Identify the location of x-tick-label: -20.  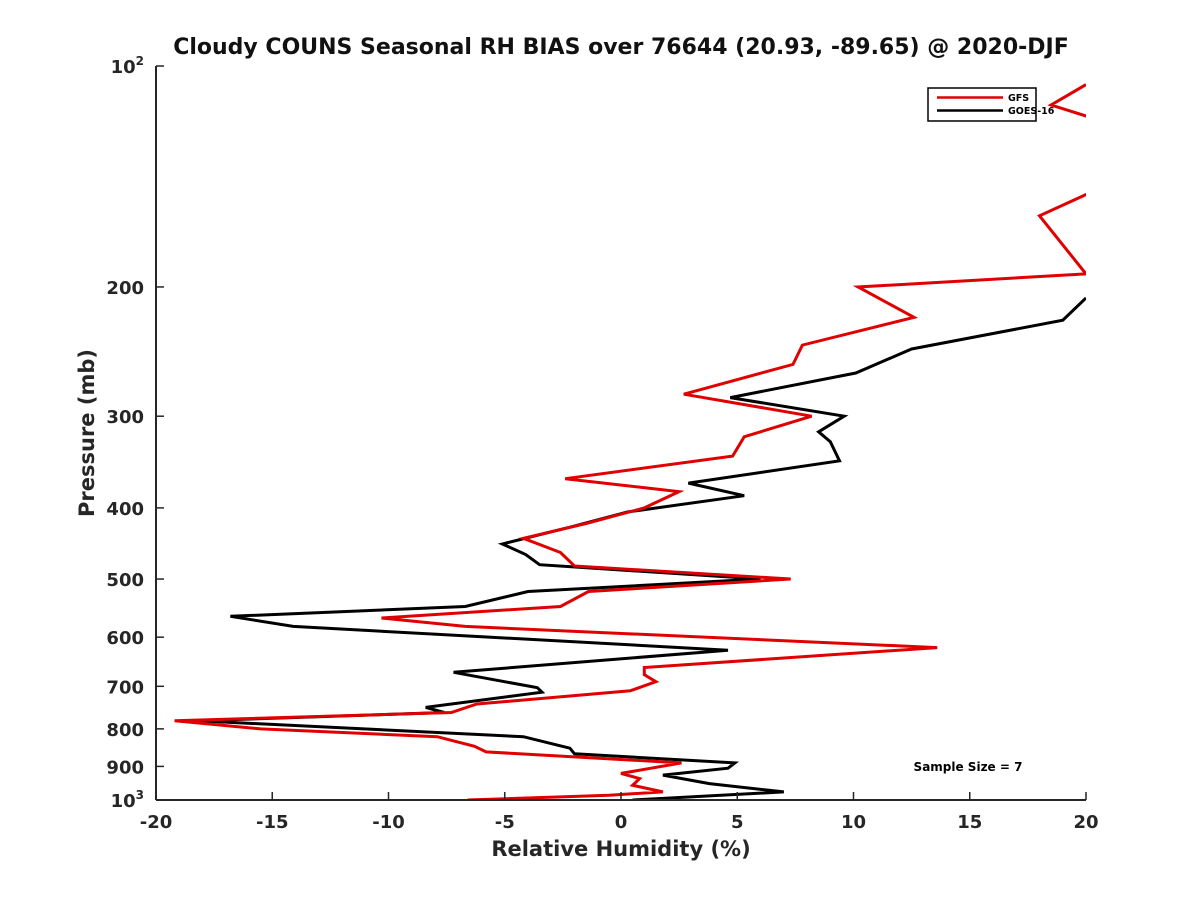
(156, 822).